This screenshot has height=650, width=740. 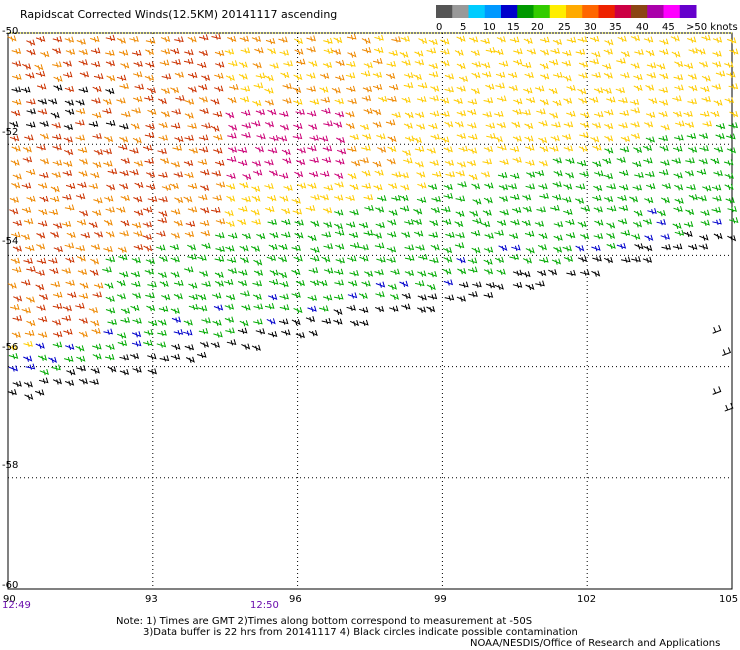 I want to click on x-tick-label: 96, so click(x=295, y=599).